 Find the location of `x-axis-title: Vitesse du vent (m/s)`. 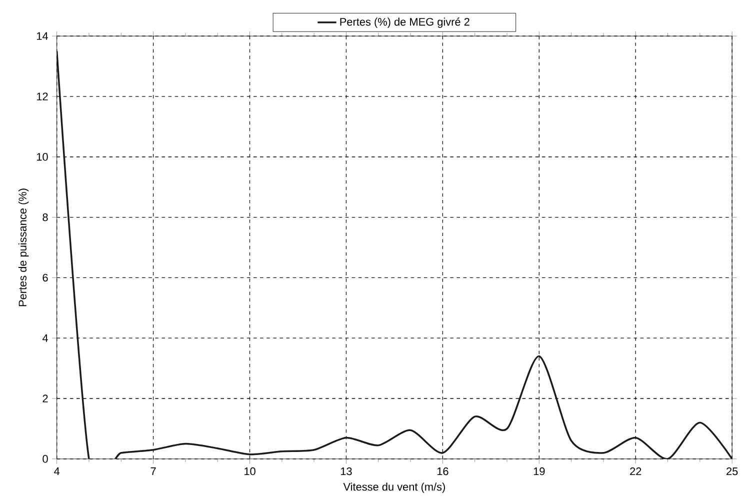

x-axis-title: Vitesse du vent (m/s) is located at coordinates (394, 487).